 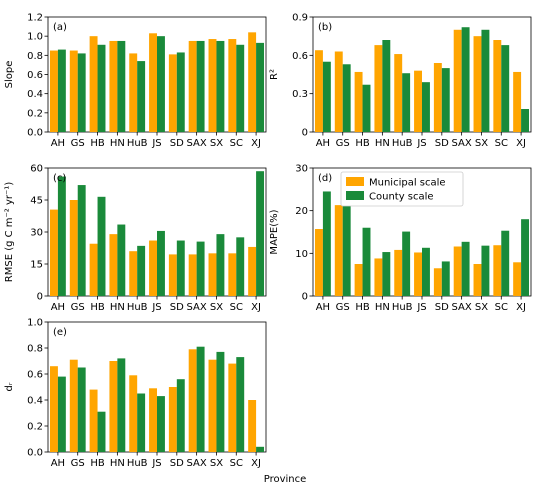 What do you see at coordinates (36, 265) in the screenshot?
I see `y-tick-label: 15` at bounding box center [36, 265].